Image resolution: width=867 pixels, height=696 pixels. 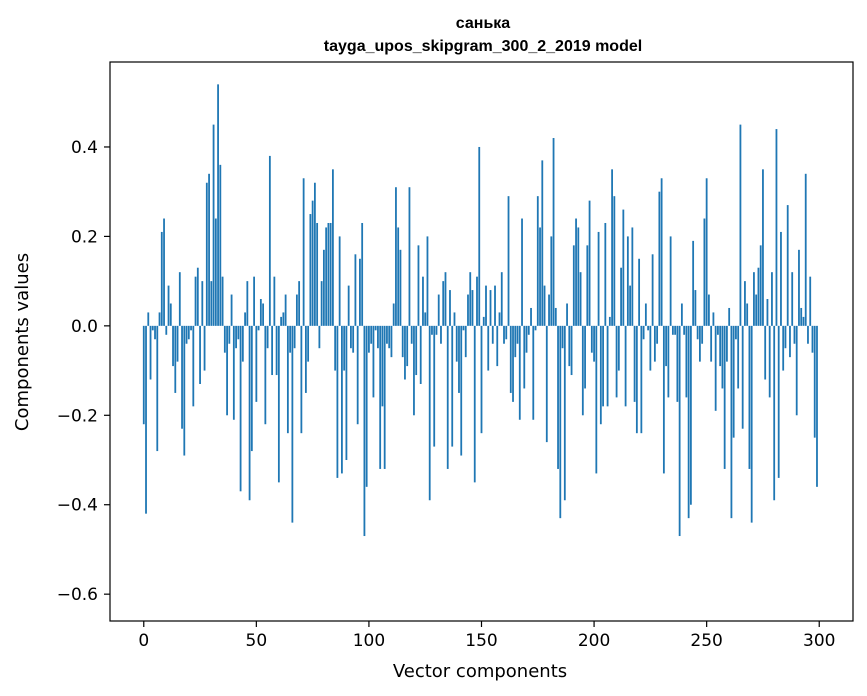 I want to click on y-tick-label: −0.6, so click(x=77, y=595).